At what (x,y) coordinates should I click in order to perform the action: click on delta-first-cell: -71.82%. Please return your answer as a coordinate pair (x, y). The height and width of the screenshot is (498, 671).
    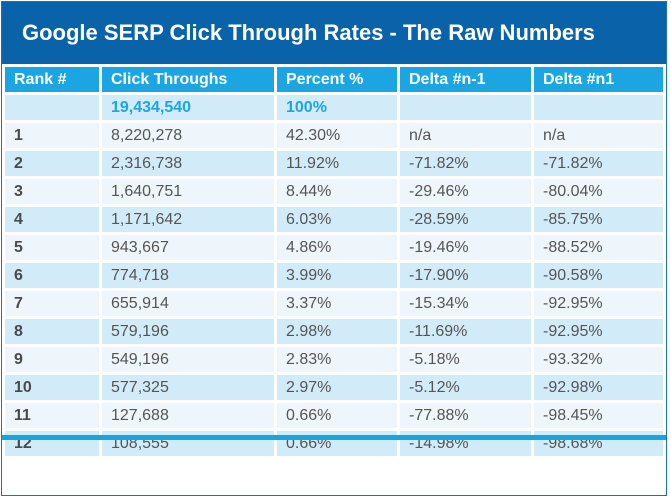
    Looking at the image, I should click on (598, 163).